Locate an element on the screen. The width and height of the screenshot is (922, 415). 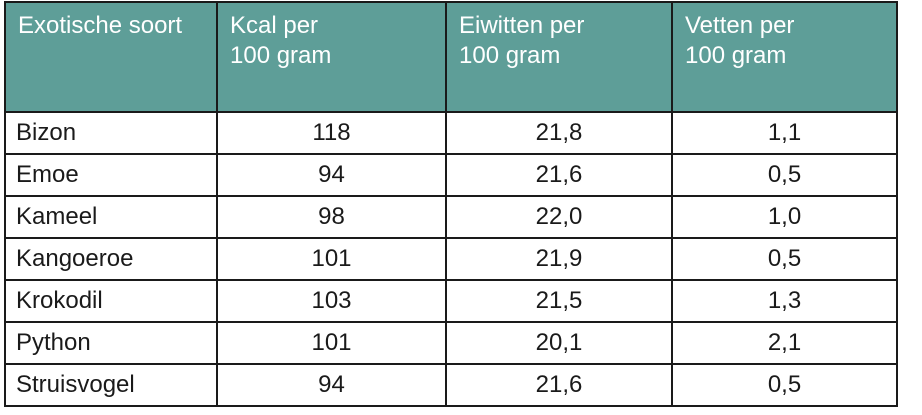
cell-fat: 1,3 is located at coordinates (784, 301).